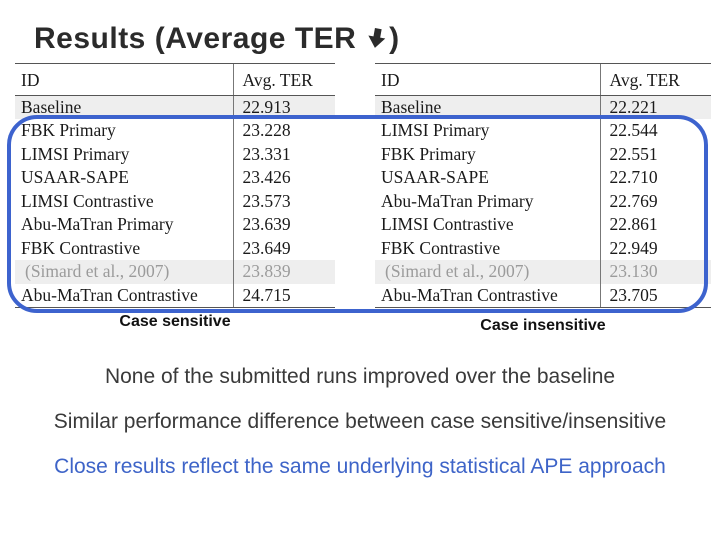  Describe the element at coordinates (175, 248) in the screenshot. I see `table-row: FBK Contrastive 23.649` at that location.